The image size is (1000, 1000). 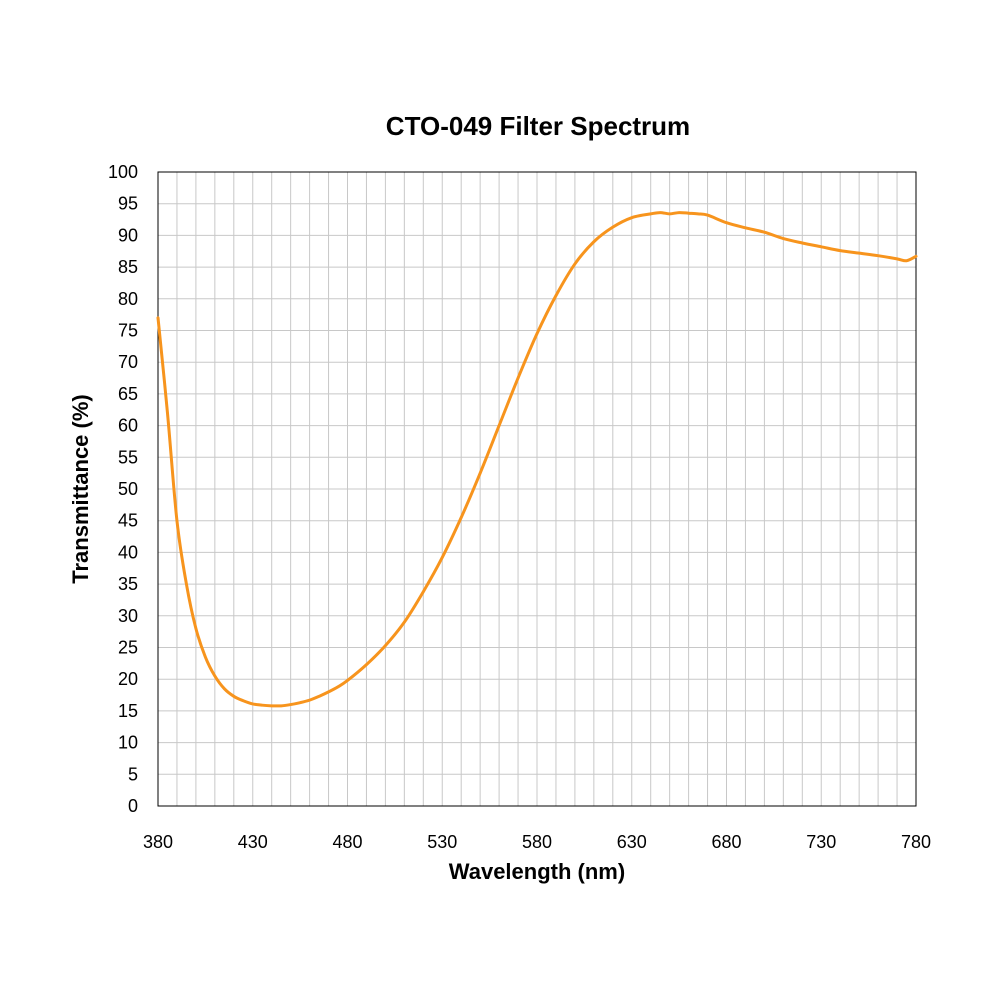 What do you see at coordinates (442, 842) in the screenshot?
I see `x-tick-label: 530` at bounding box center [442, 842].